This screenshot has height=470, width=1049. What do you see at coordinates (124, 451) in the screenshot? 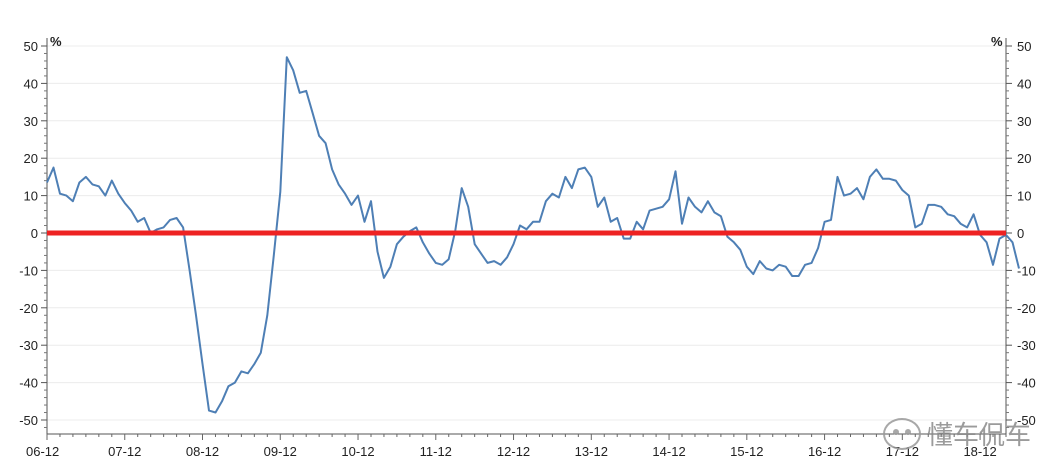
I see `x-tick-label: 07-12` at bounding box center [124, 451].